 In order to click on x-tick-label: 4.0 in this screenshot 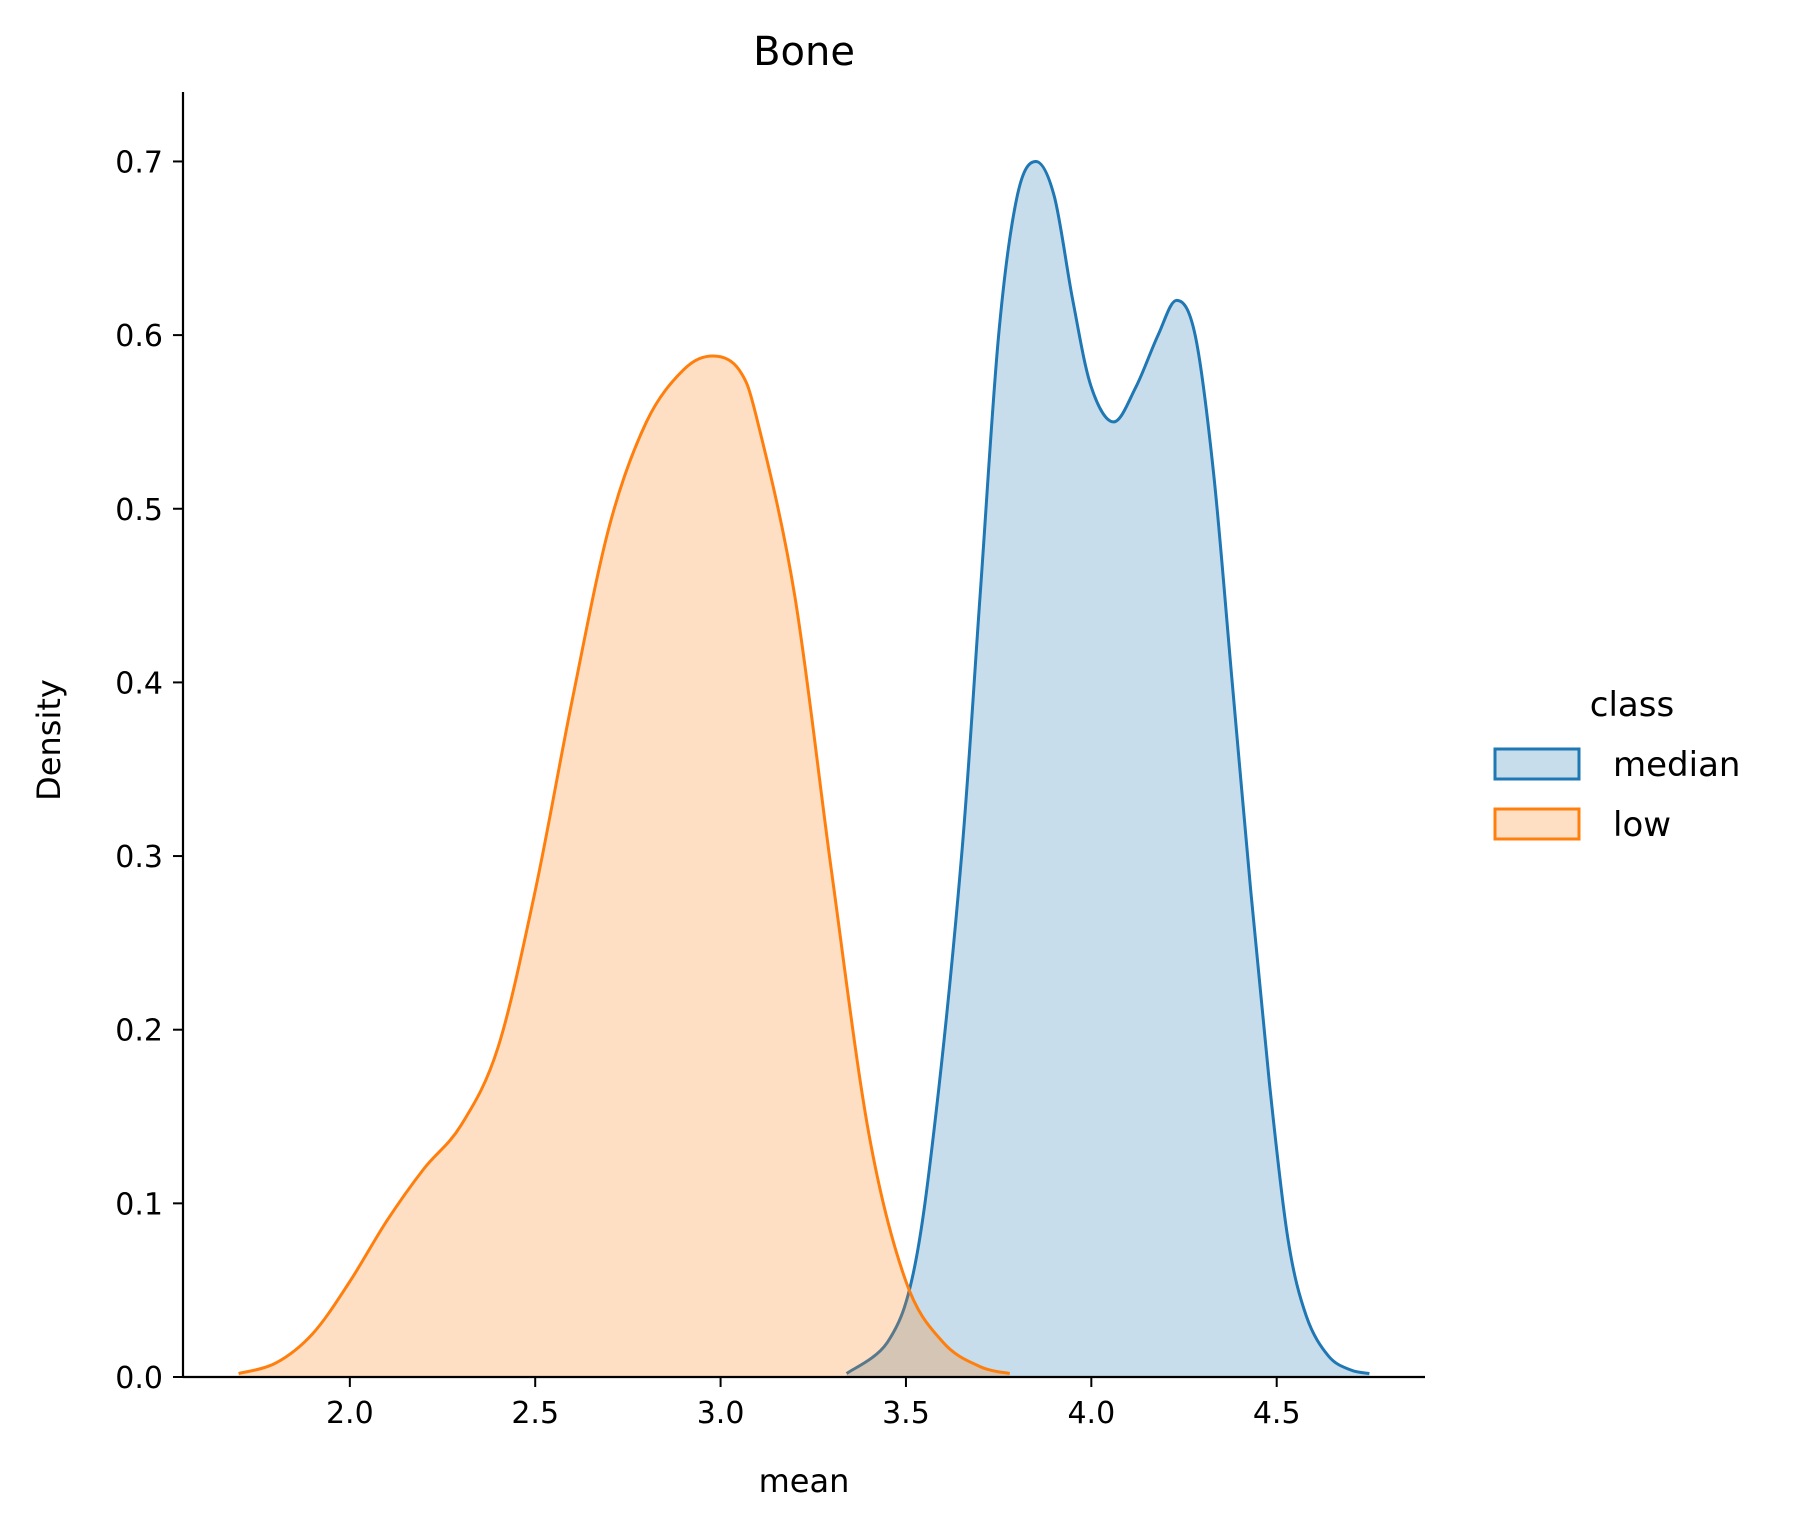, I will do `click(1091, 1413)`.